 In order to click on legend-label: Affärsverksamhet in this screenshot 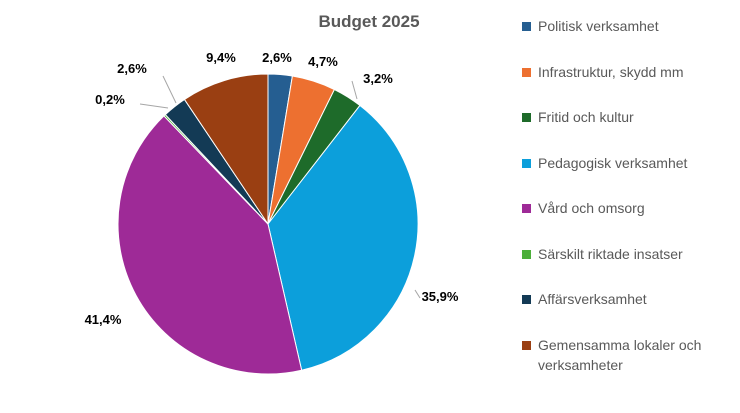, I will do `click(592, 299)`.